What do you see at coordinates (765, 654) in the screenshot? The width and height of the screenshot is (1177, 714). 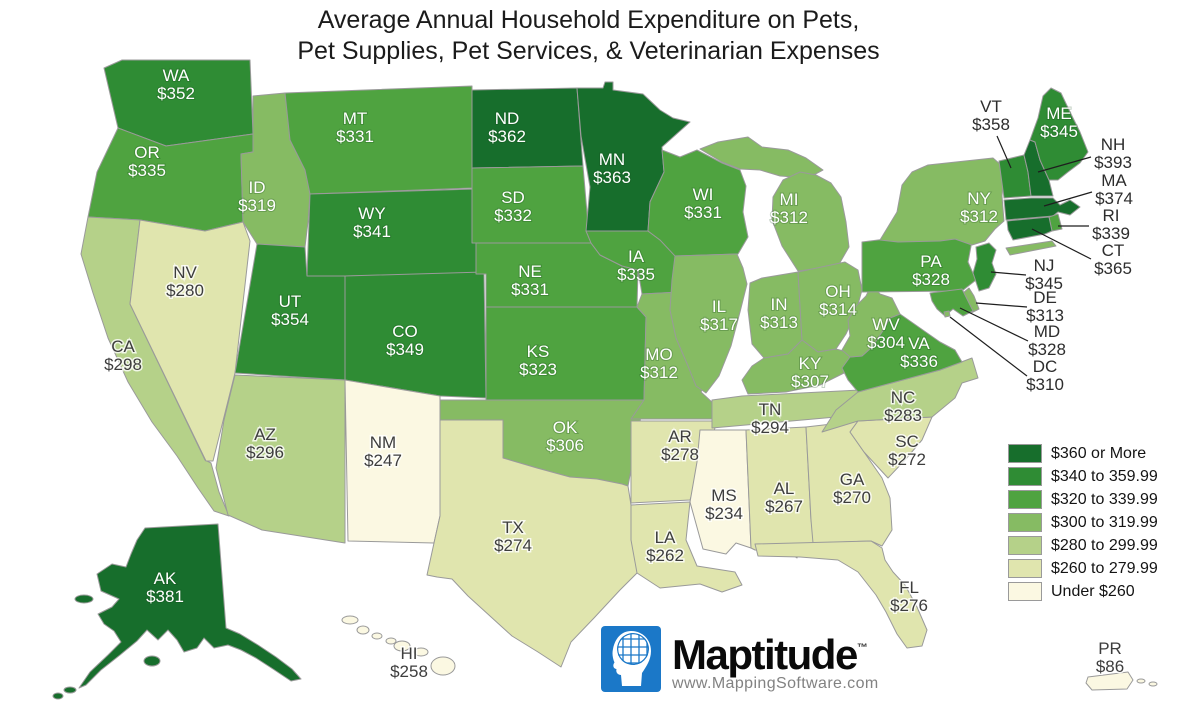 I see `logo-brand-text: Maptitude` at bounding box center [765, 654].